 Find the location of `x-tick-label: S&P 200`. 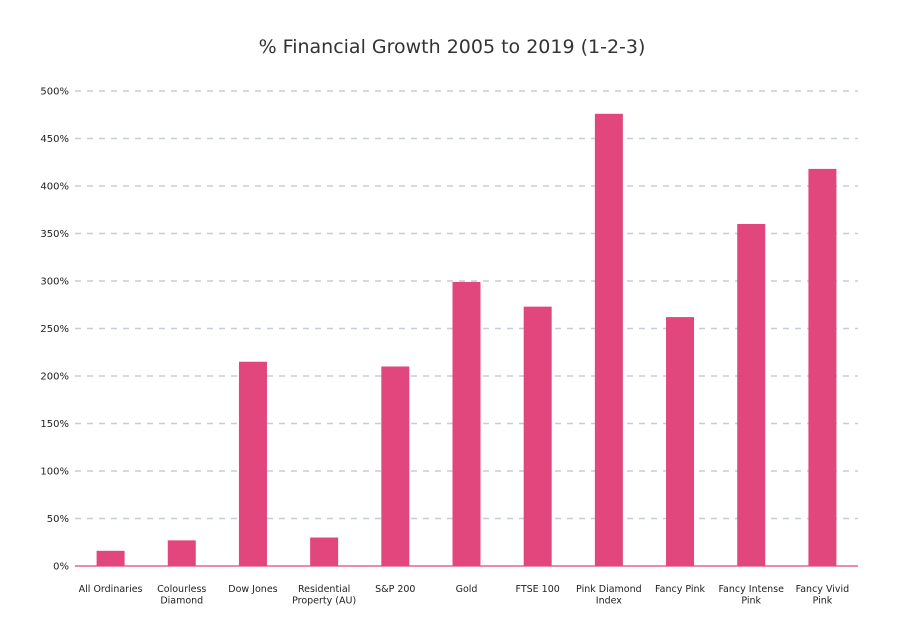

x-tick-label: S&P 200 is located at coordinates (395, 589).